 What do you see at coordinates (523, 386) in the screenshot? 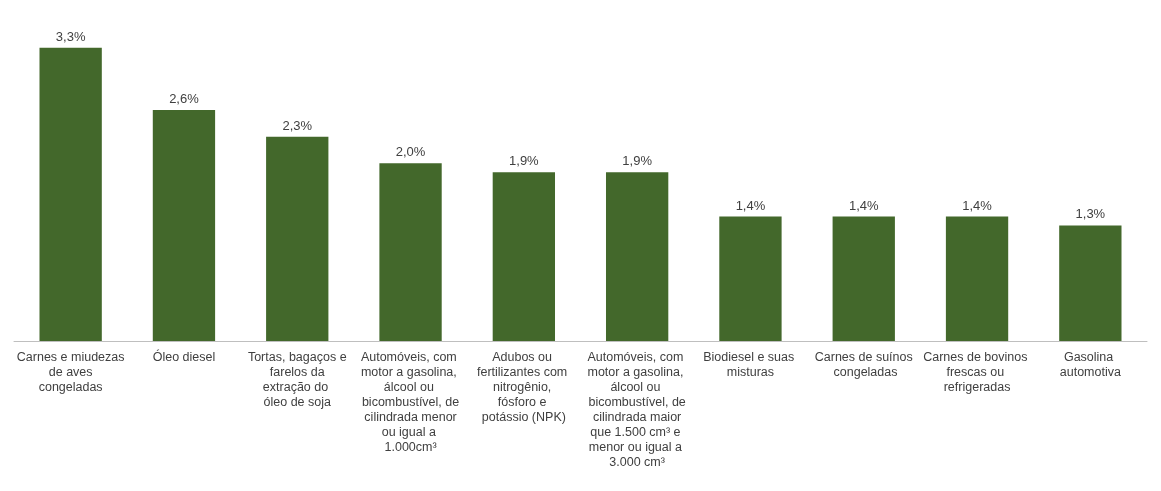
I see `x-tick-label: Adubos ou fertilizantes com nitrogênio, fósforo e potássio (NPK)` at bounding box center [523, 386].